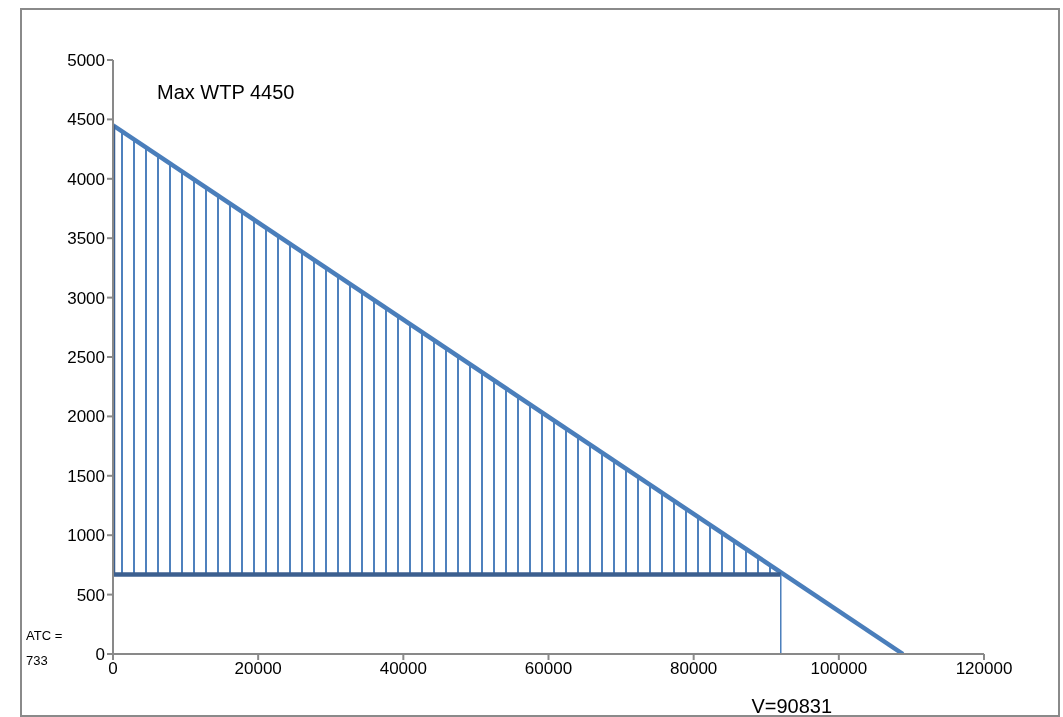 This screenshot has width=1063, height=717. Describe the element at coordinates (86, 120) in the screenshot. I see `y-tick-label: 4500` at that location.